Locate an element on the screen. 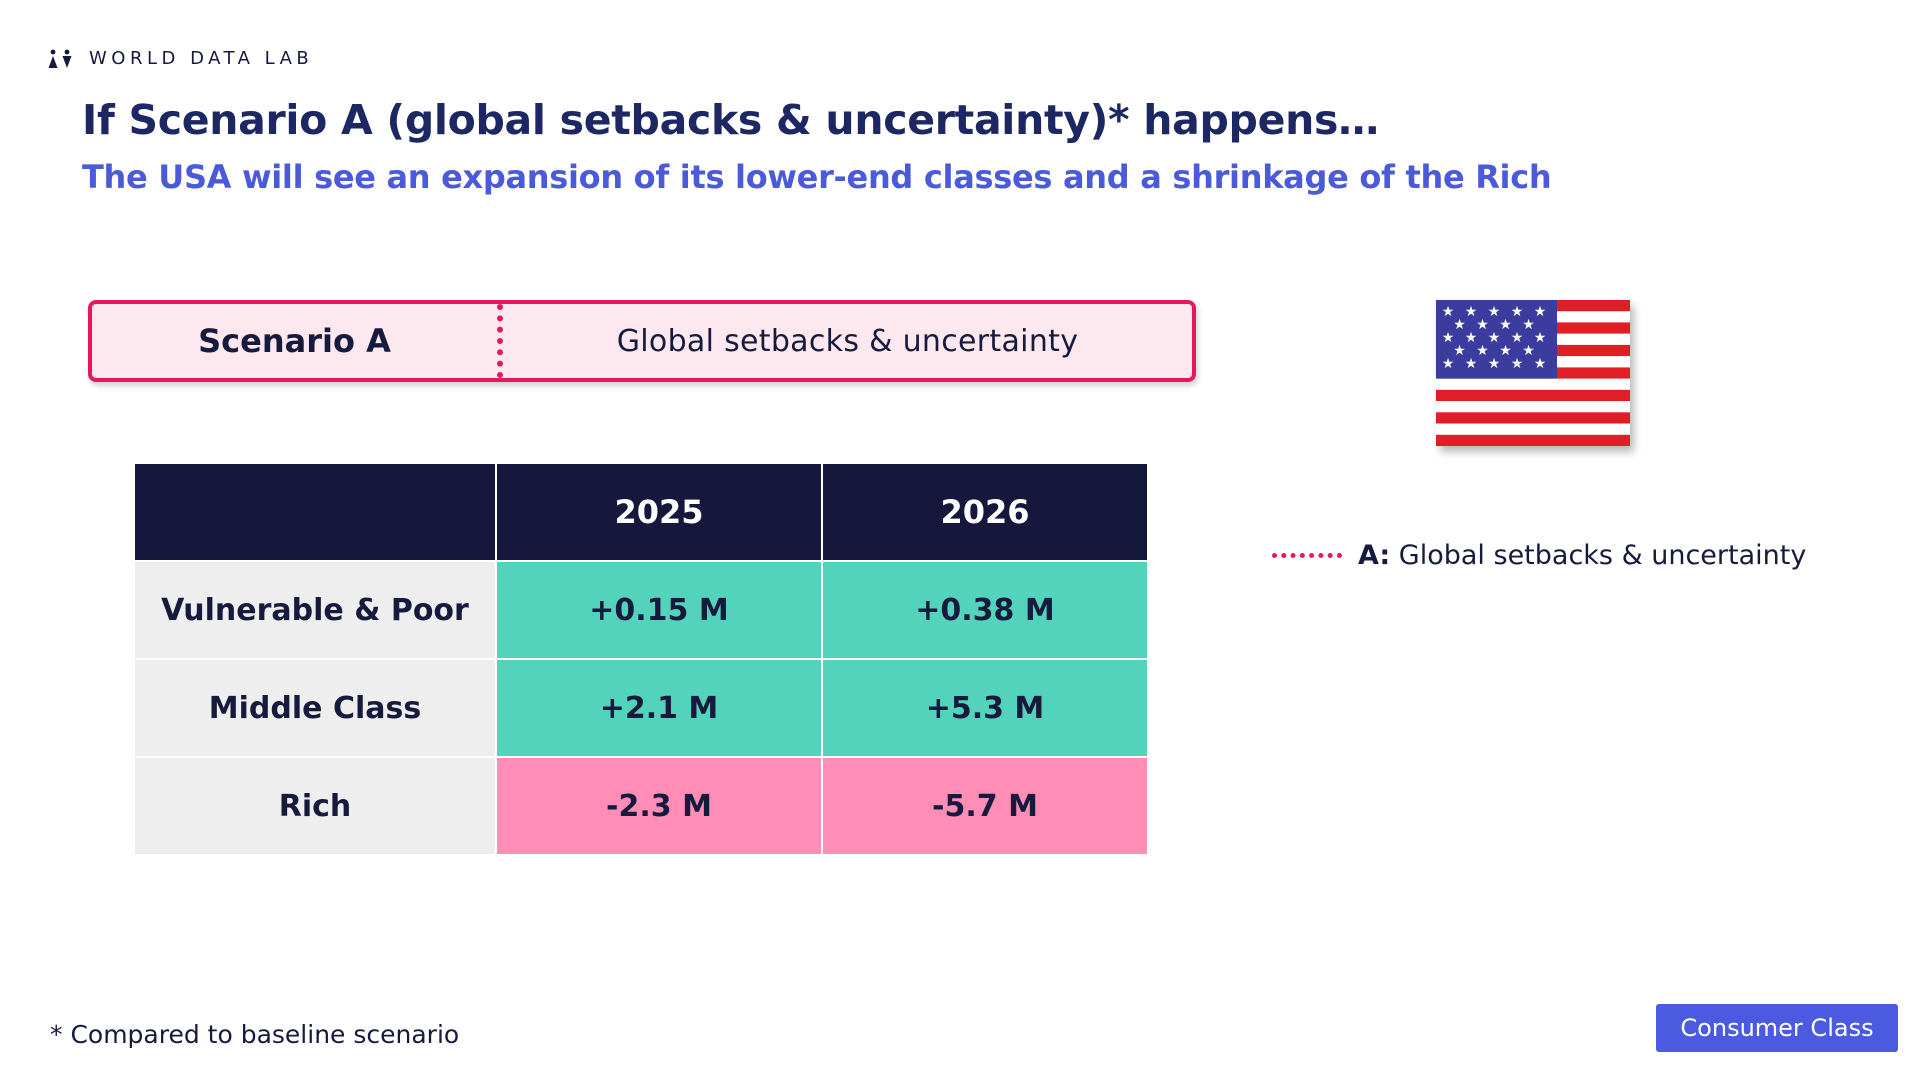 The width and height of the screenshot is (1920, 1080). legend-key: A: is located at coordinates (1374, 555).